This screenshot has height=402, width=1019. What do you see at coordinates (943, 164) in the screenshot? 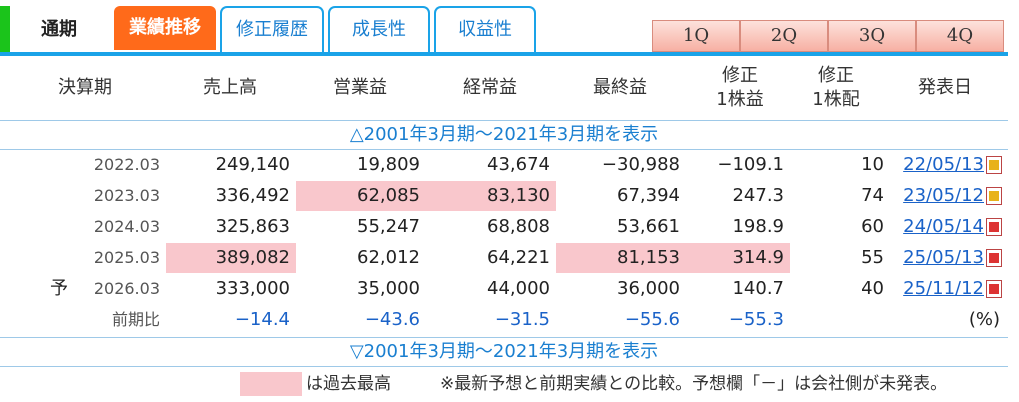
I see `announcement-date-link: 22/05/13` at bounding box center [943, 164].